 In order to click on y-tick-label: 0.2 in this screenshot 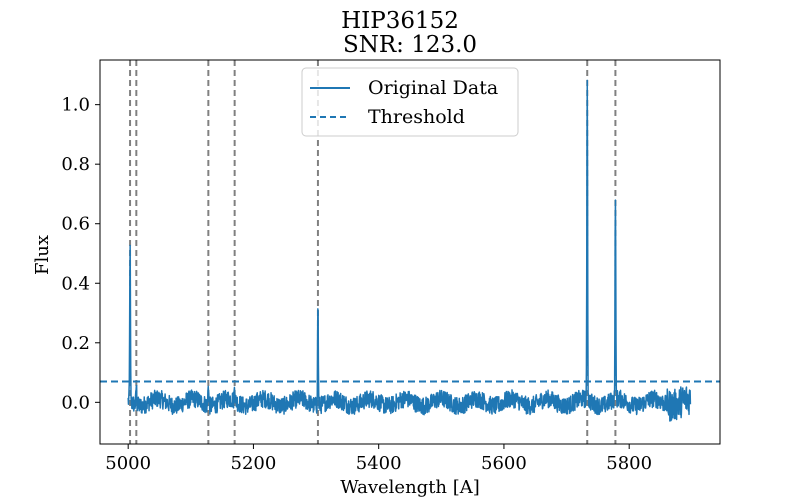, I will do `click(75, 343)`.